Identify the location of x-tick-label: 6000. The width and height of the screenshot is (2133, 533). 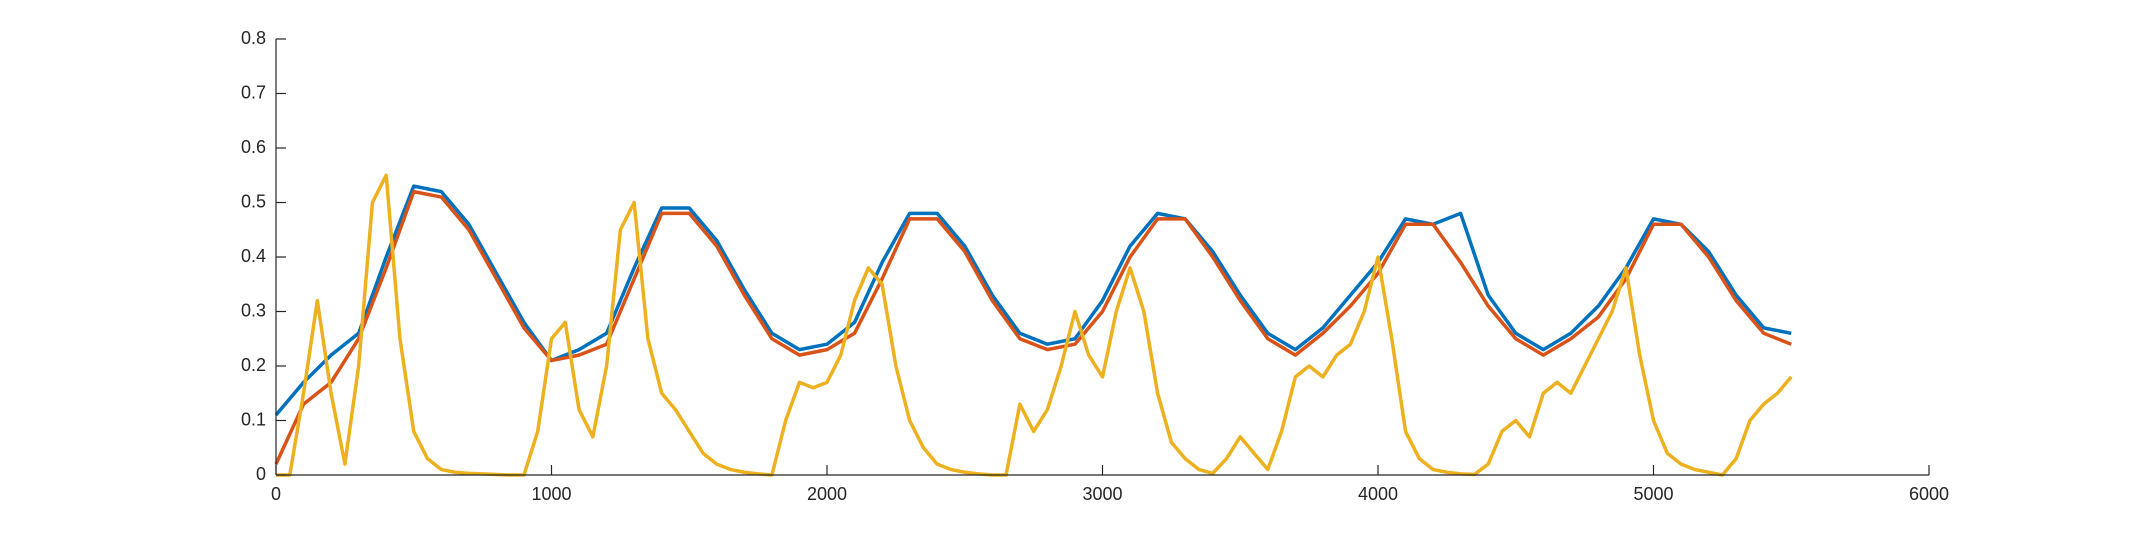
(1929, 494).